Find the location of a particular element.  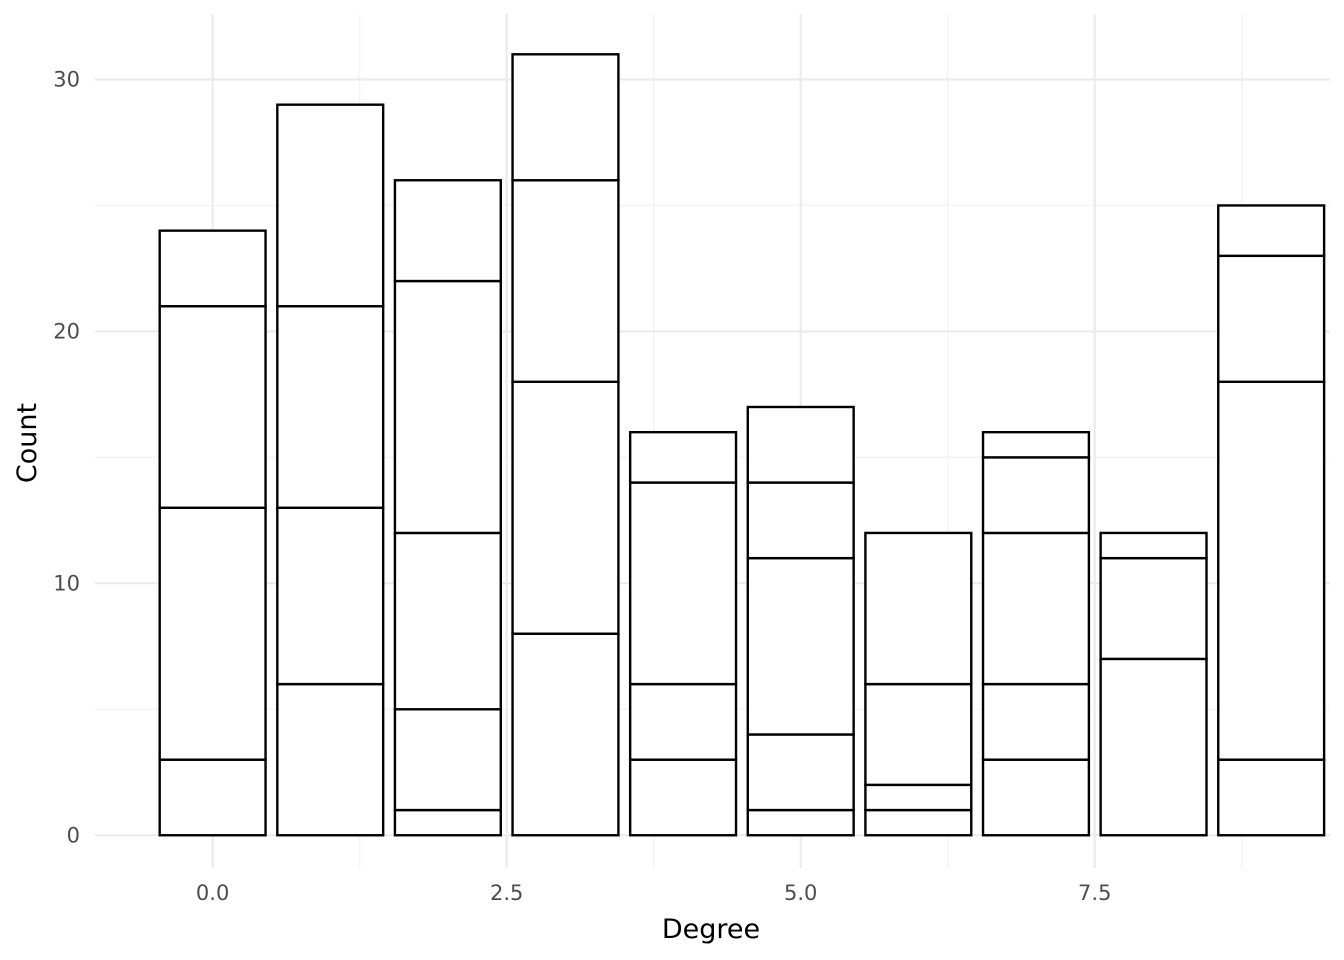

x-tick-label: 7.5 is located at coordinates (1094, 893).